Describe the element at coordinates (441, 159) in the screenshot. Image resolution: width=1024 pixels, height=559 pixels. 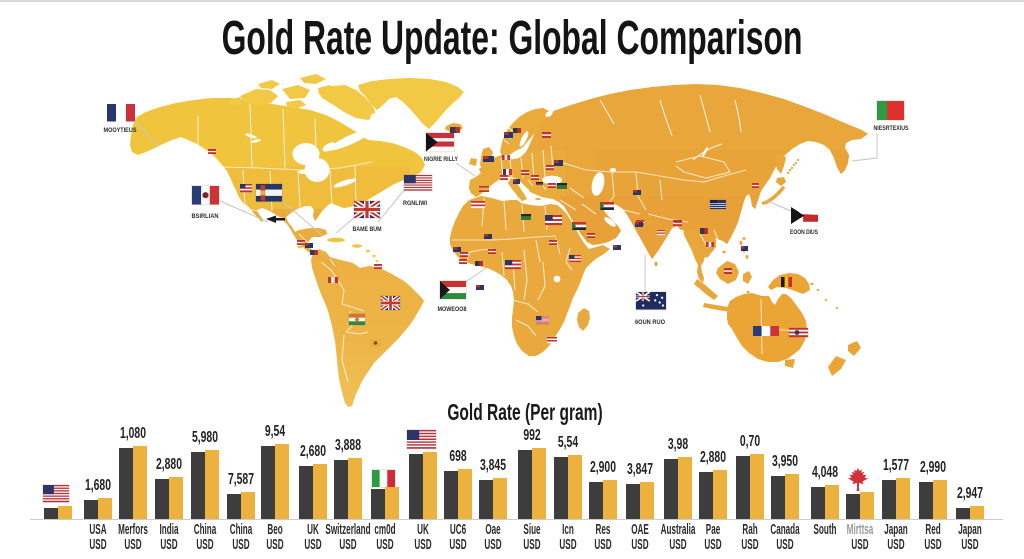
I see `svg-text: NIGRIE RILLY` at that location.